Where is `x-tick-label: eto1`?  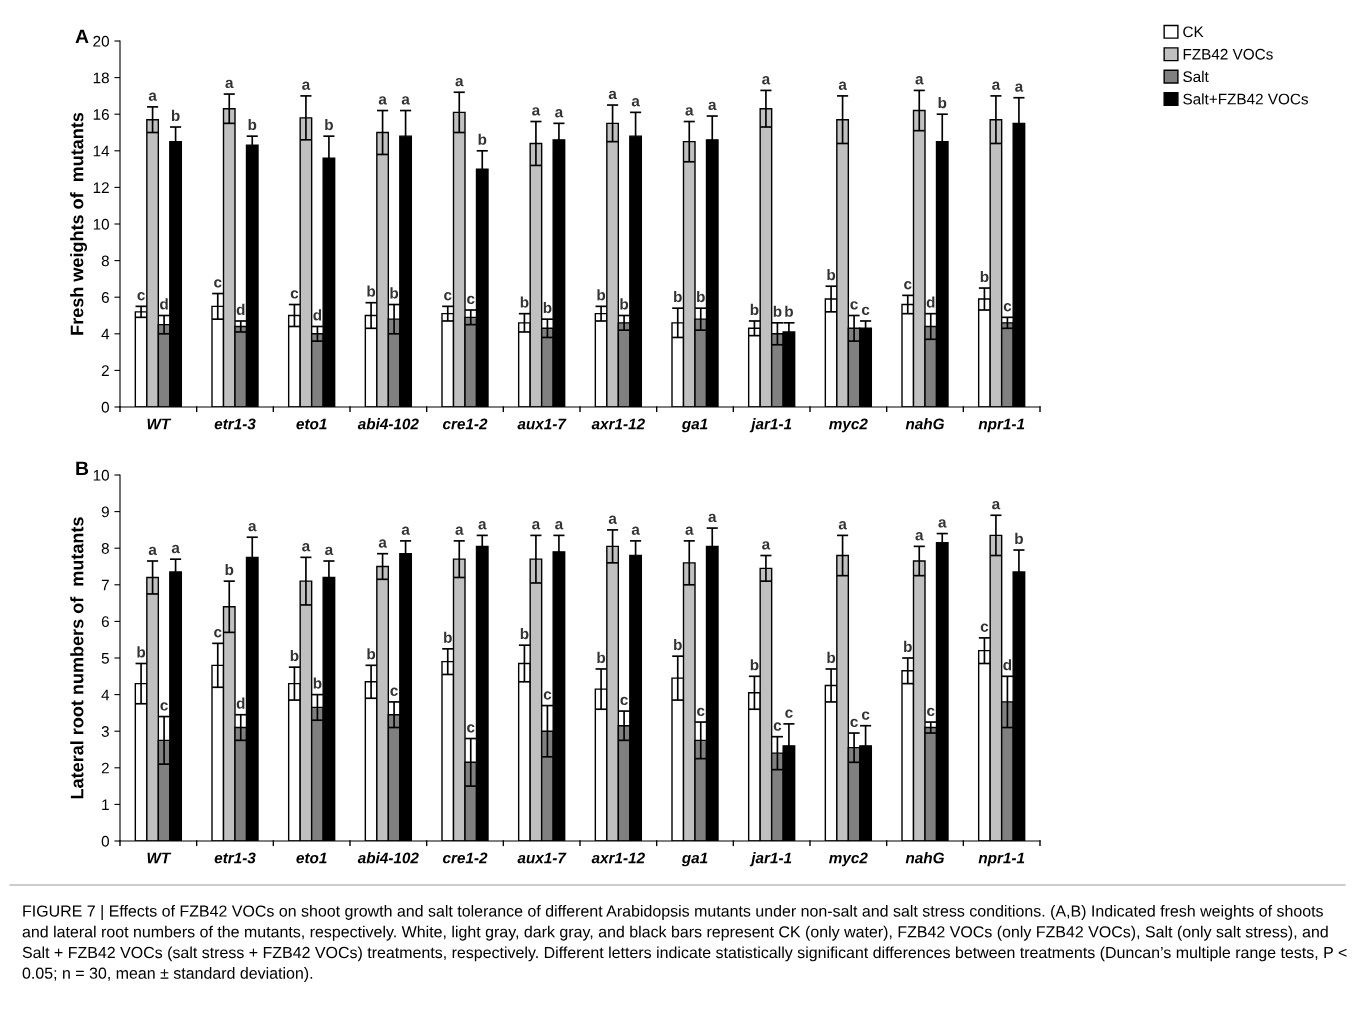
x-tick-label: eto1 is located at coordinates (311, 858).